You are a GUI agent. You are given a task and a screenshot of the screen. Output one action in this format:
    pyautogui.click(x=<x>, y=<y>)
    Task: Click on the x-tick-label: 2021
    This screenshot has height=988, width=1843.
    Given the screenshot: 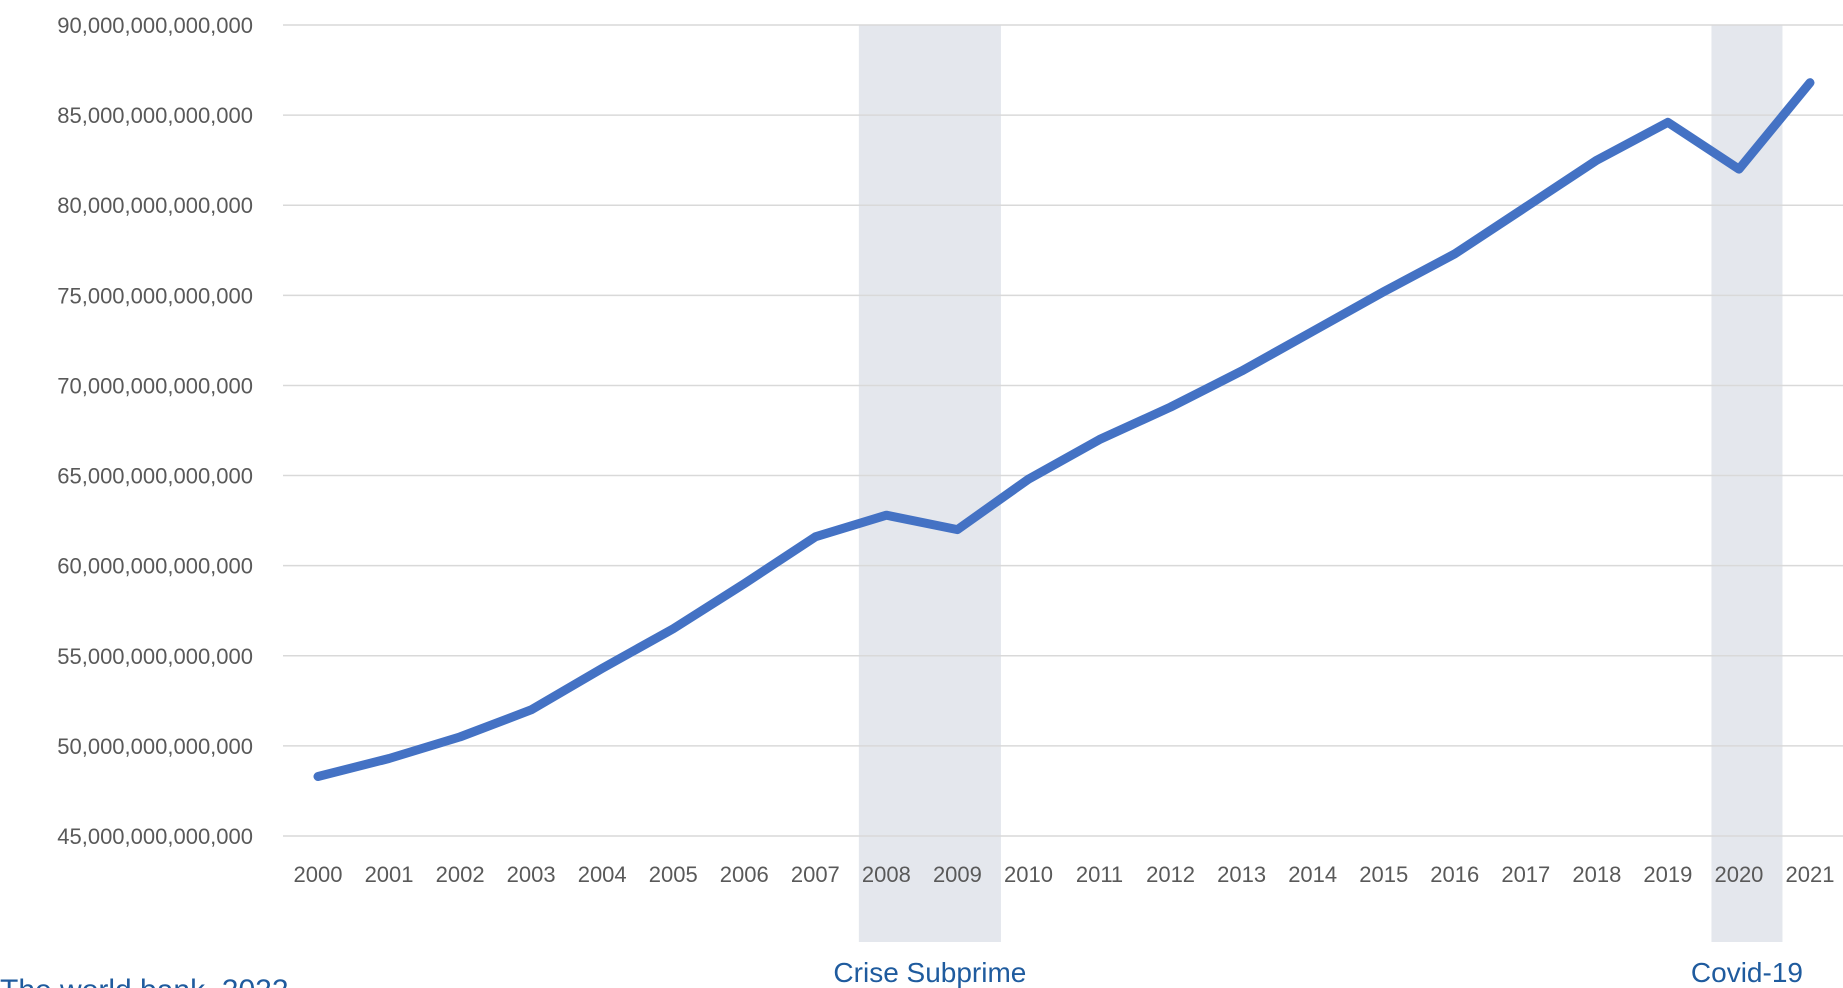 What is the action you would take?
    pyautogui.click(x=1810, y=874)
    